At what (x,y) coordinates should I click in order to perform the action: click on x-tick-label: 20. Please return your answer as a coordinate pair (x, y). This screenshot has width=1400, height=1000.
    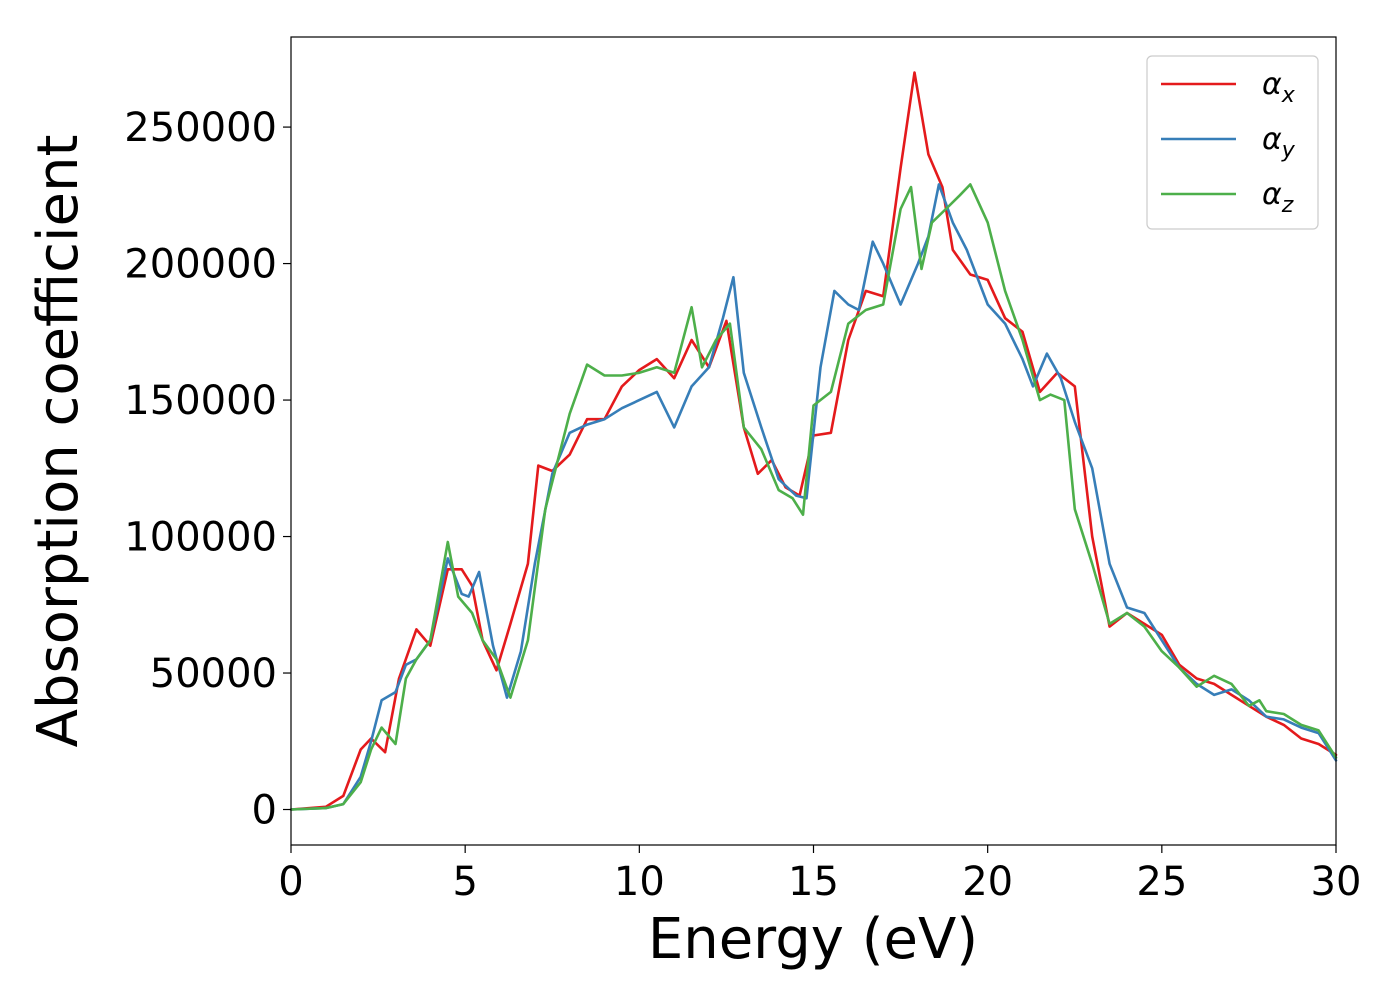
    Looking at the image, I should click on (987, 882).